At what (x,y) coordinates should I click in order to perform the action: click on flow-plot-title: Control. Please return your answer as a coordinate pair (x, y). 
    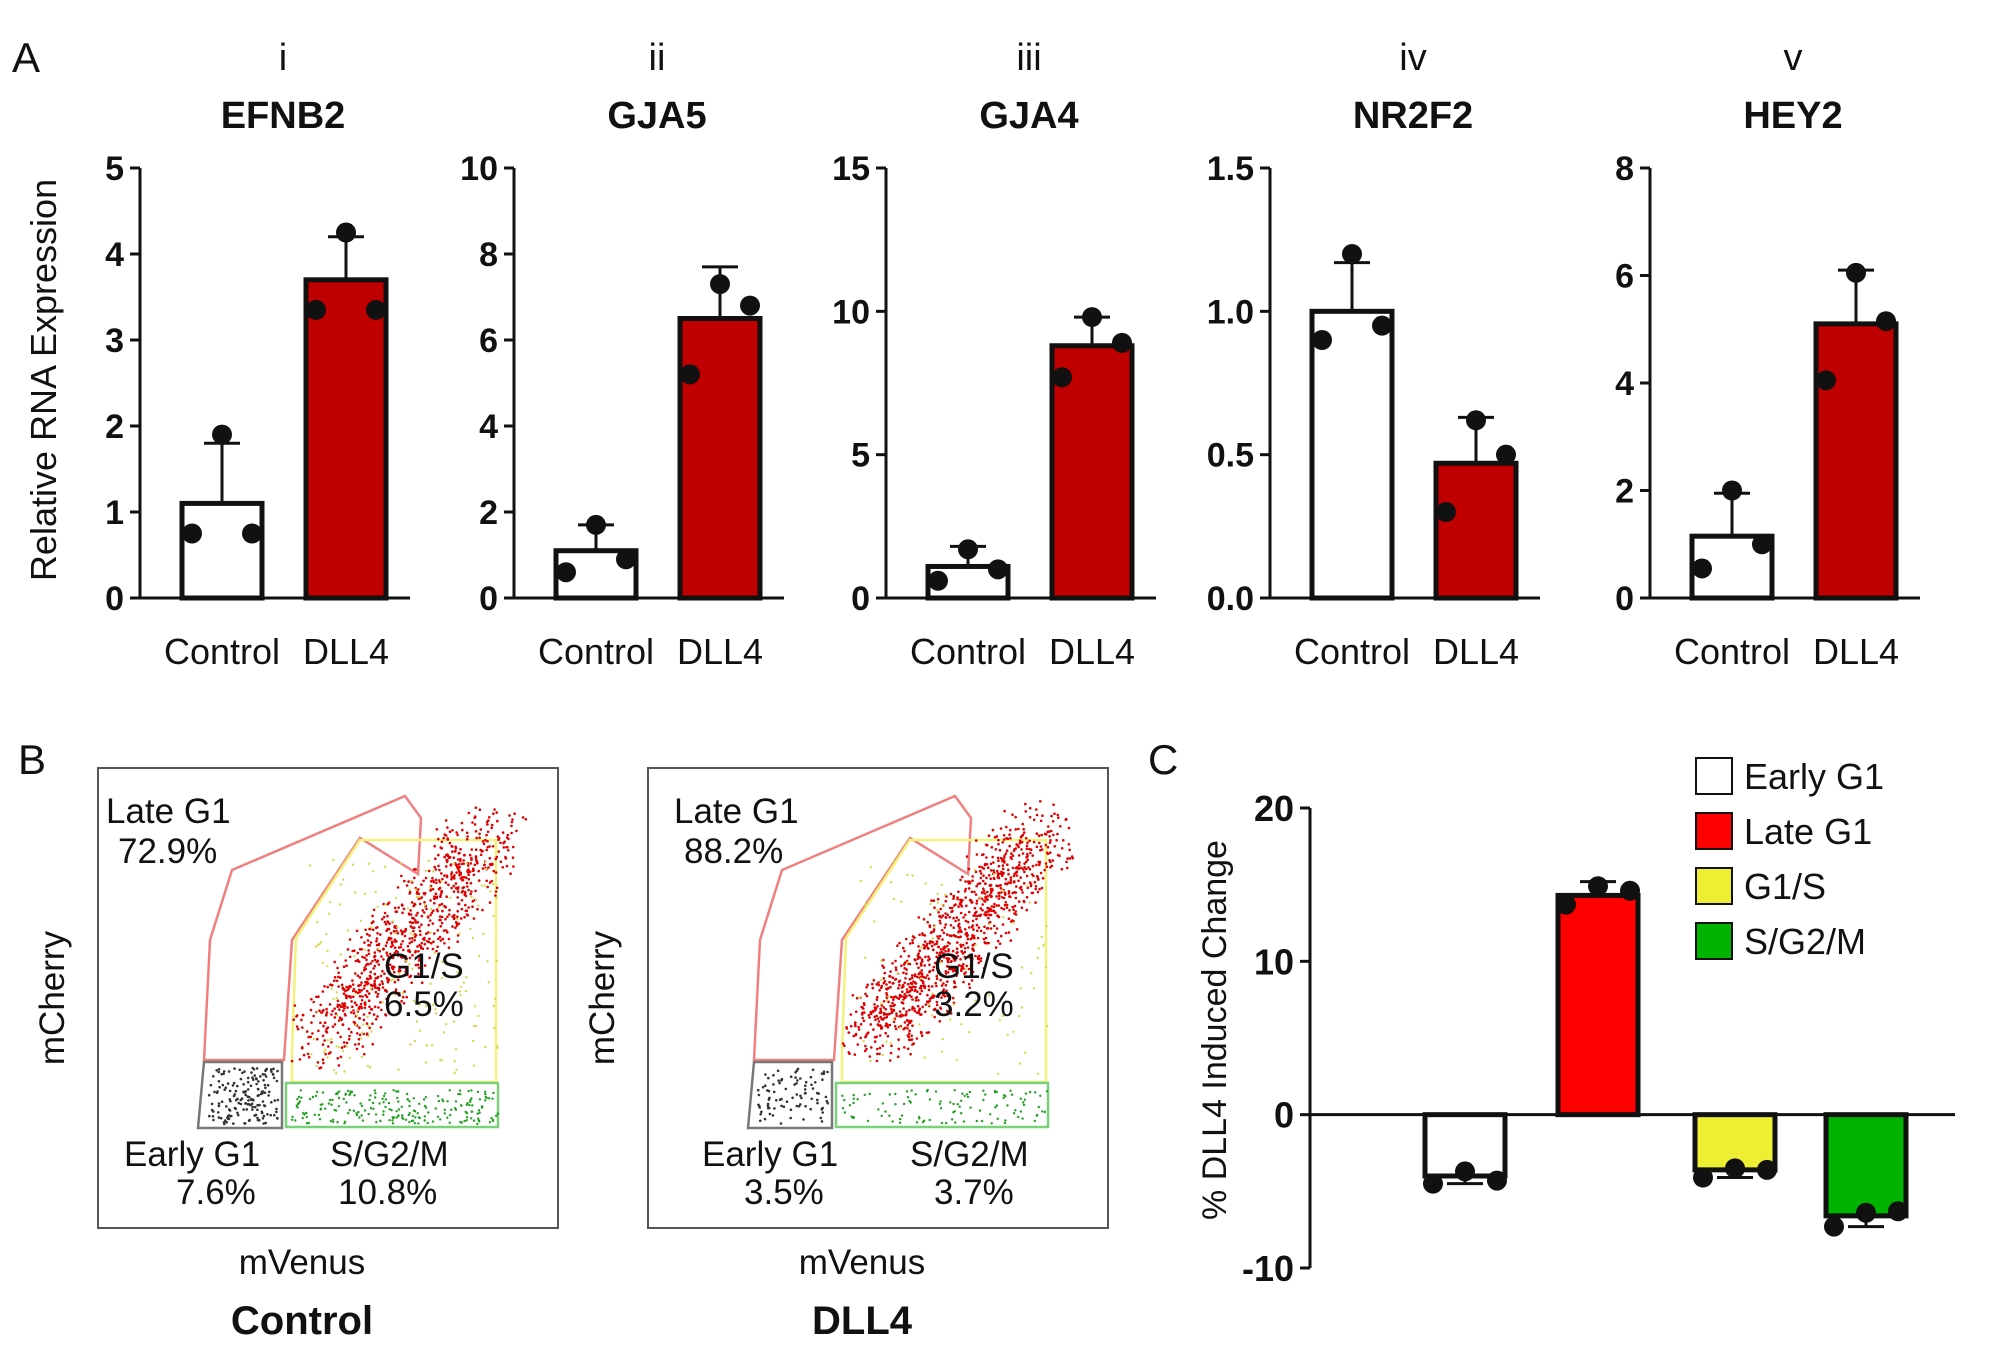
    Looking at the image, I should click on (302, 1321).